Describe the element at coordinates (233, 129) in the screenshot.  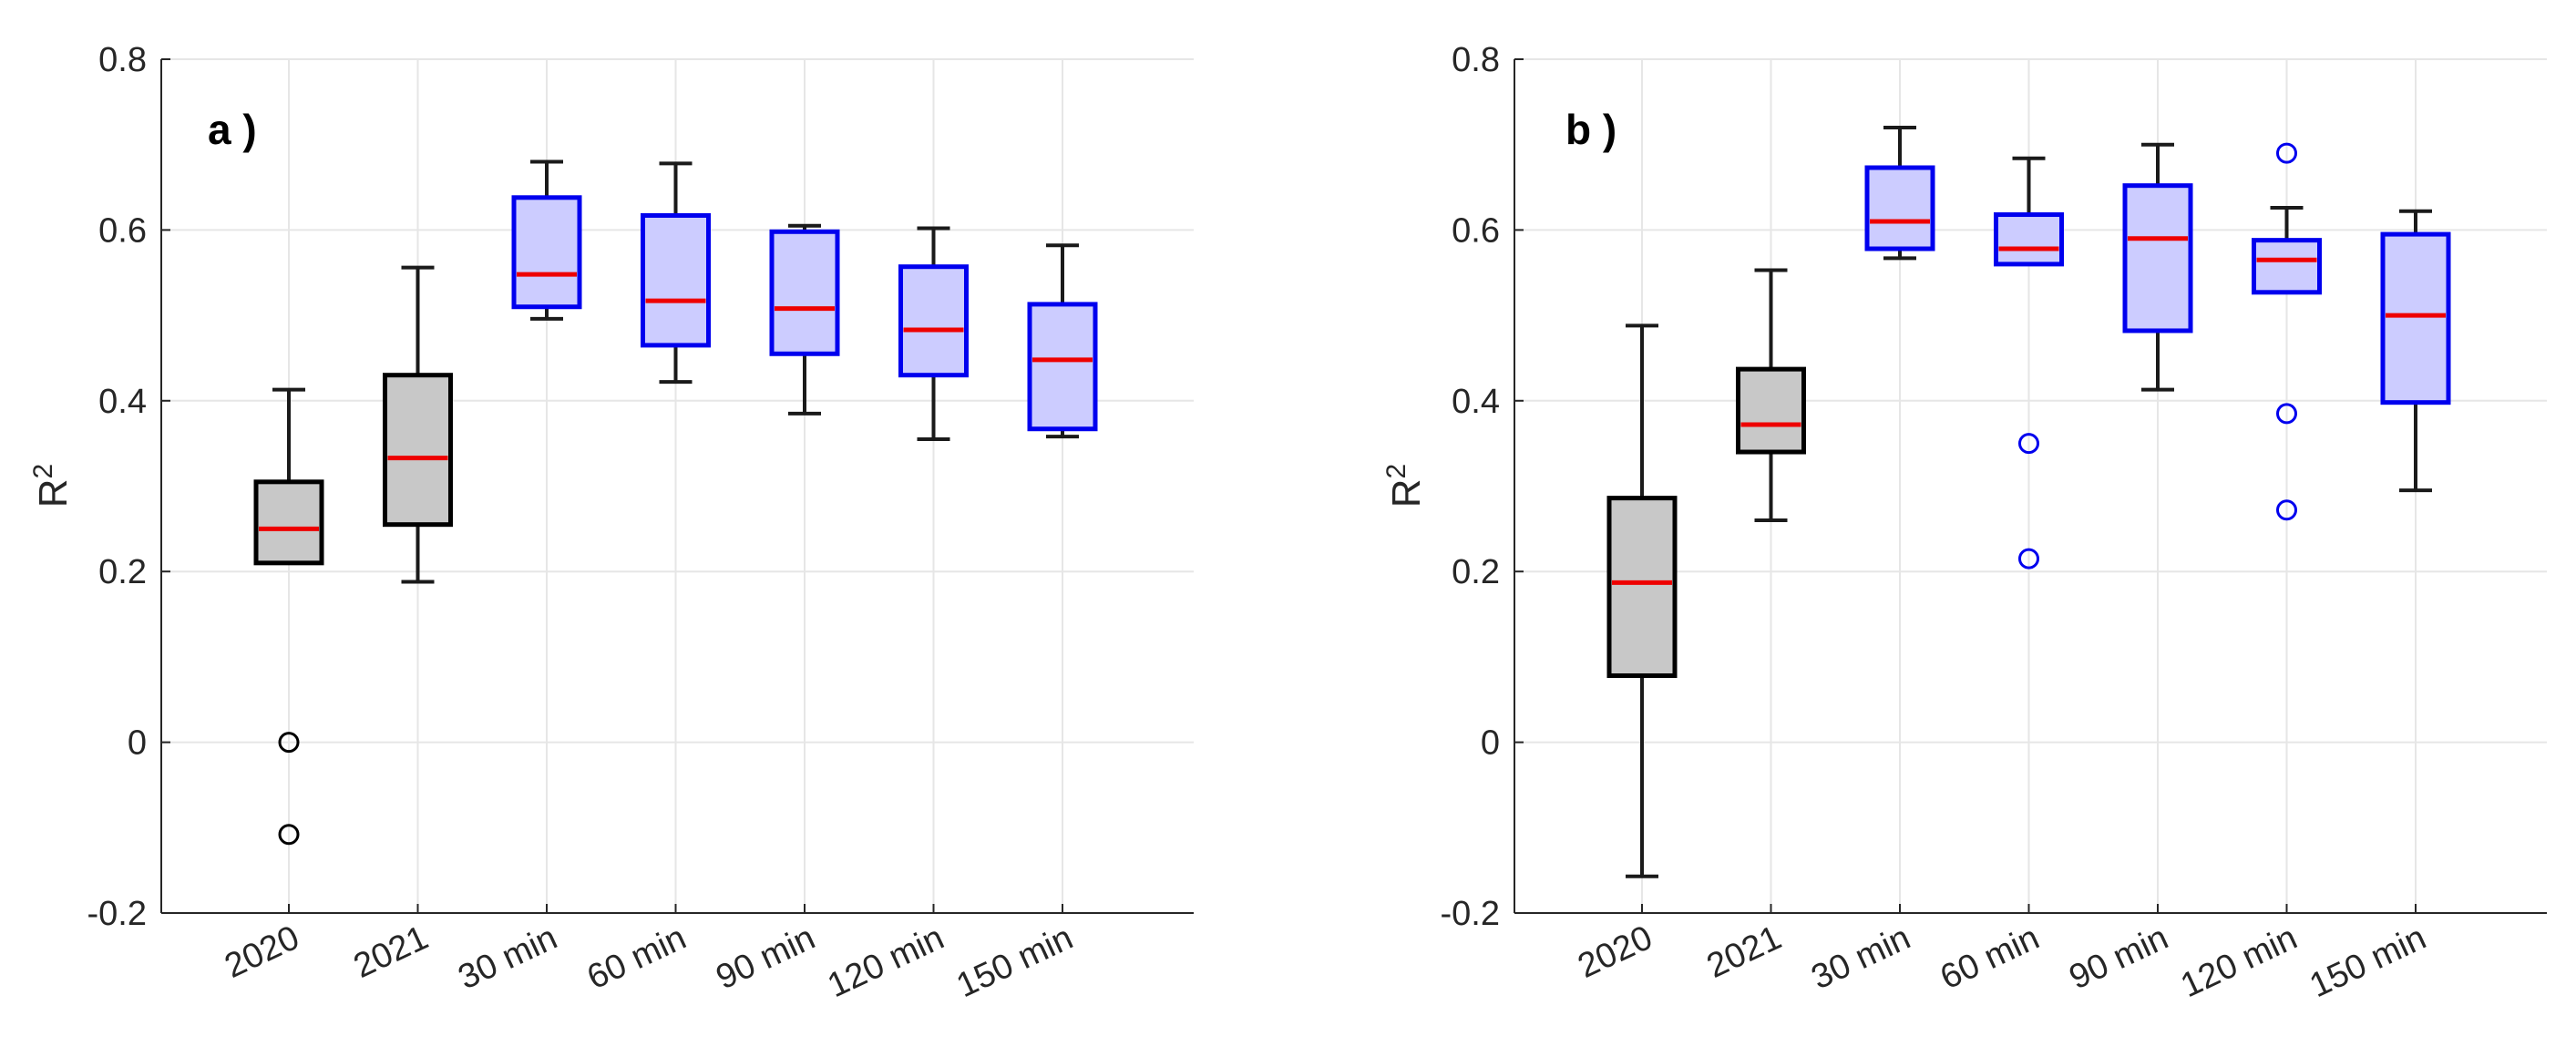
I see `panel-label: a )` at that location.